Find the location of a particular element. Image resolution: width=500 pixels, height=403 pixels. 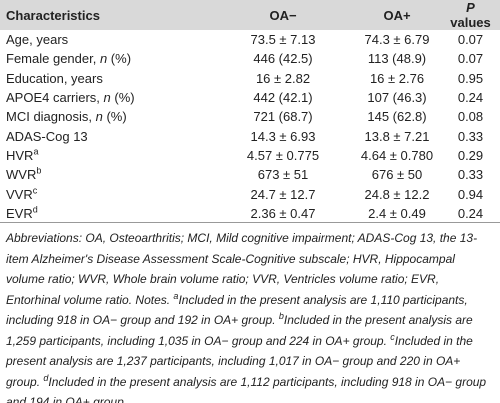

table-cell: 4.64 ± 0.780 is located at coordinates (397, 155).